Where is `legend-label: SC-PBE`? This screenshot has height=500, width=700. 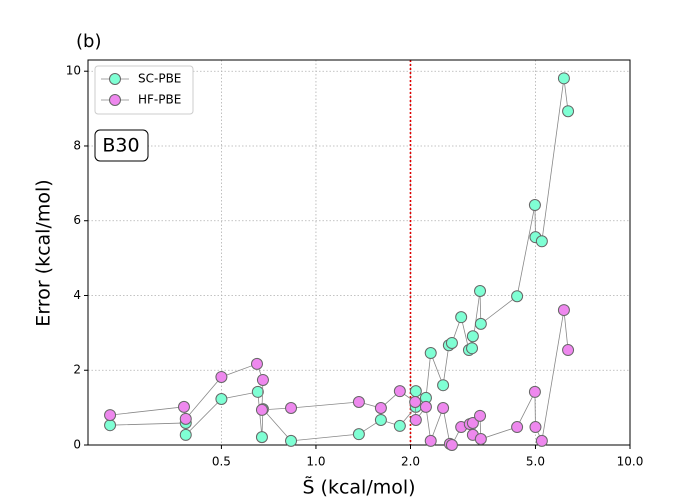
legend-label: SC-PBE is located at coordinates (159, 79).